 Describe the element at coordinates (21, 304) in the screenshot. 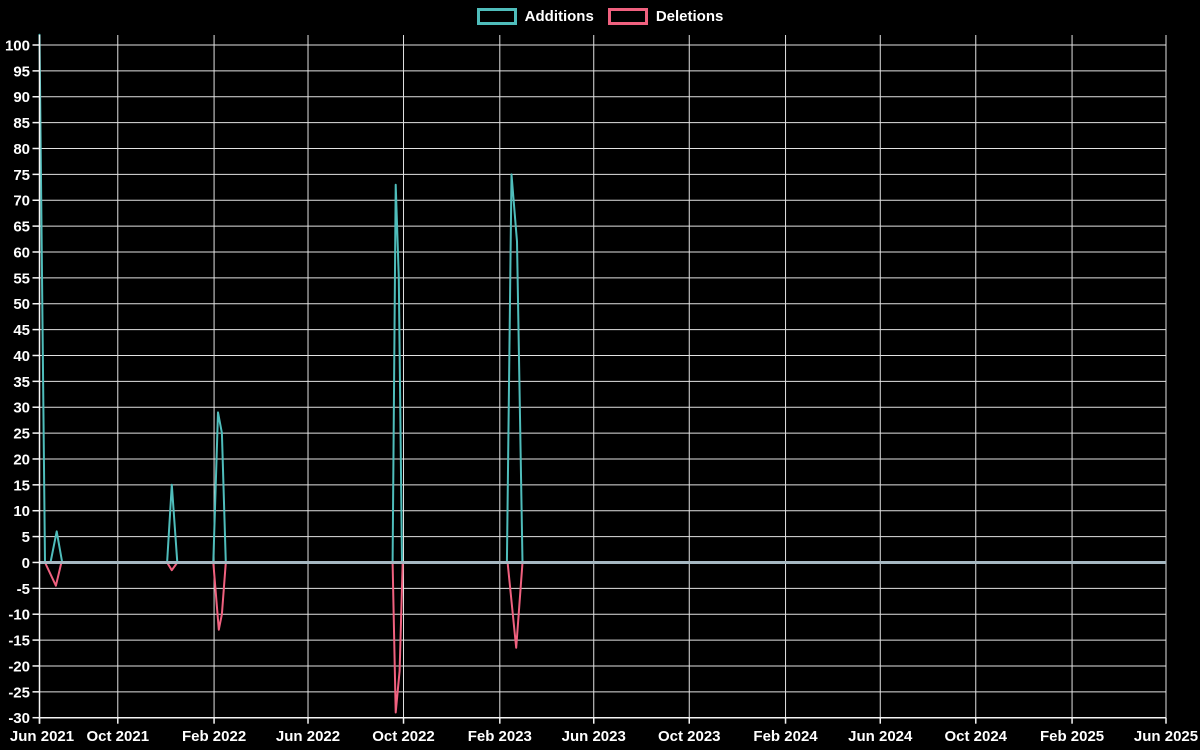

I see `y-tick-label: 50` at that location.